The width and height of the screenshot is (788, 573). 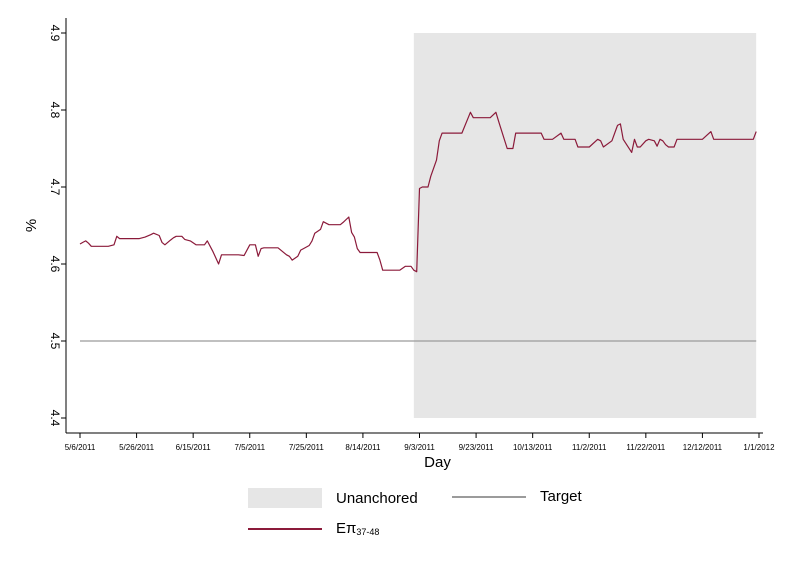 I want to click on x-tick-label: 1/1/2012, so click(x=759, y=447).